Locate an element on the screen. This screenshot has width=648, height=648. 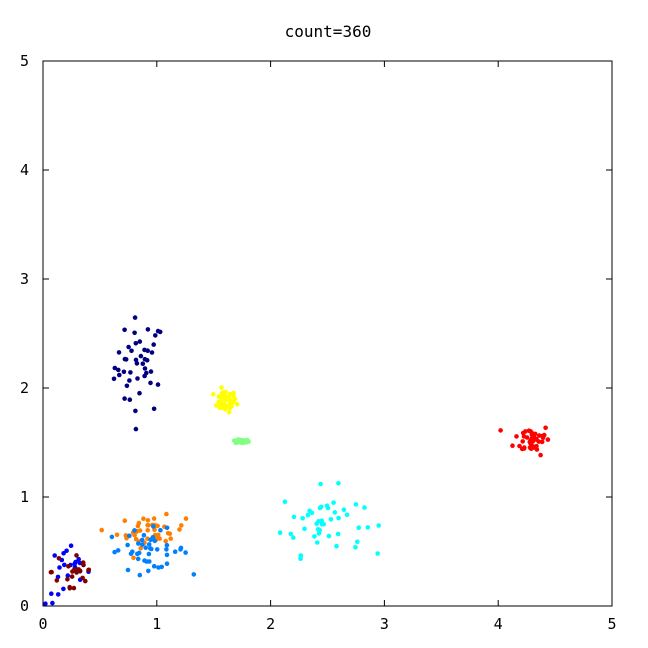
y-tick-label: 1 is located at coordinates (24, 497).